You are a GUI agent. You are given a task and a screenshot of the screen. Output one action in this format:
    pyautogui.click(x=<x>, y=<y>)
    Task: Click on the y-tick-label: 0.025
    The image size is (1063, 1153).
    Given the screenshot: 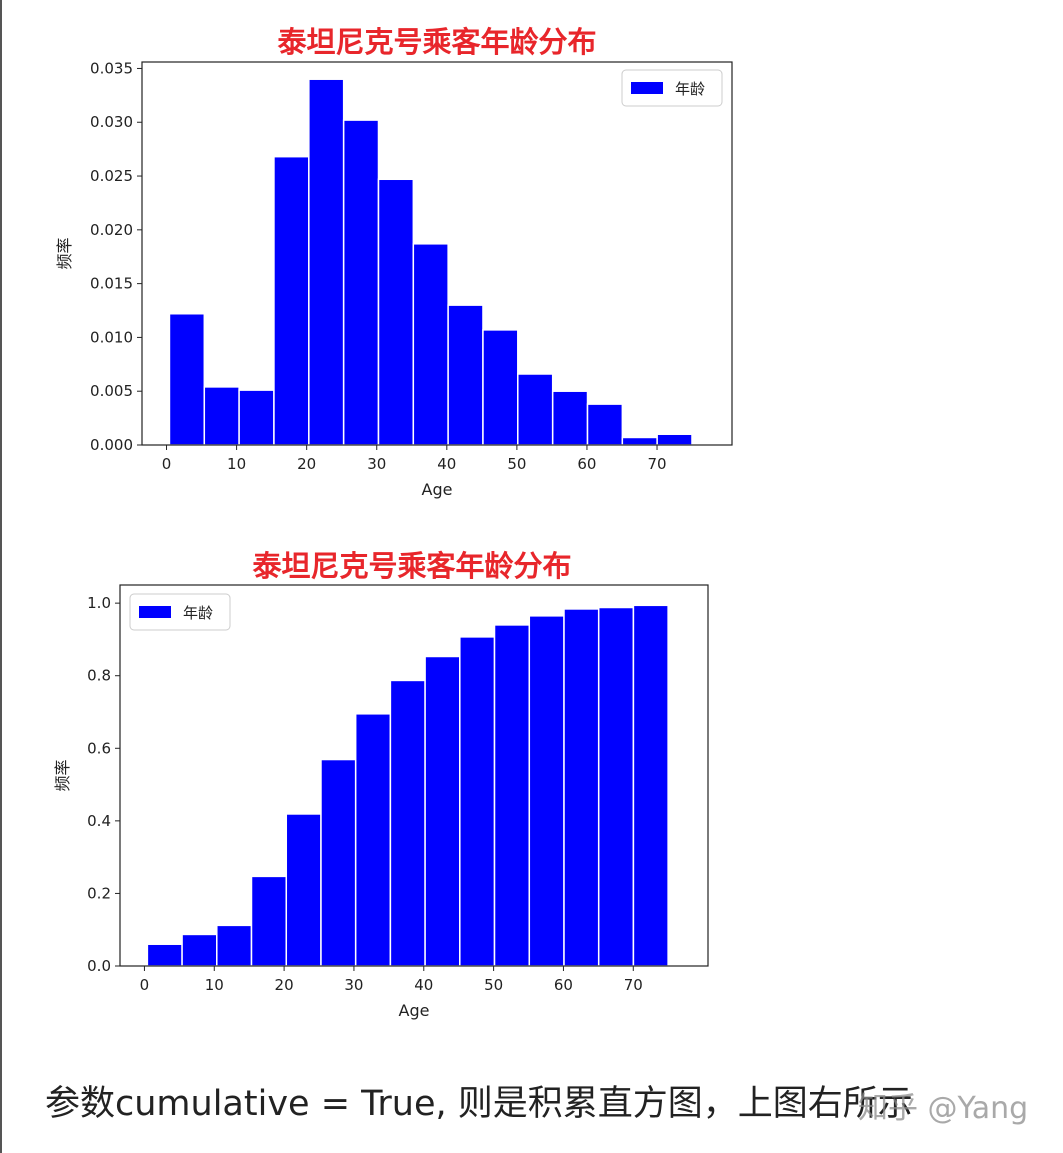 What is the action you would take?
    pyautogui.click(x=111, y=176)
    